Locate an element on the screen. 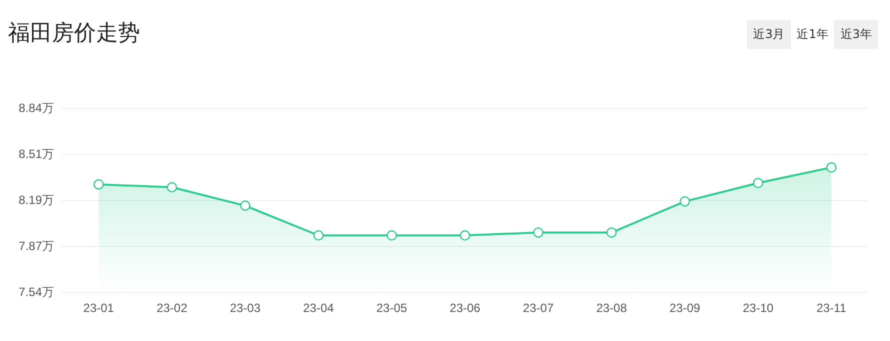  x-tick-label: 23-03 is located at coordinates (245, 308).